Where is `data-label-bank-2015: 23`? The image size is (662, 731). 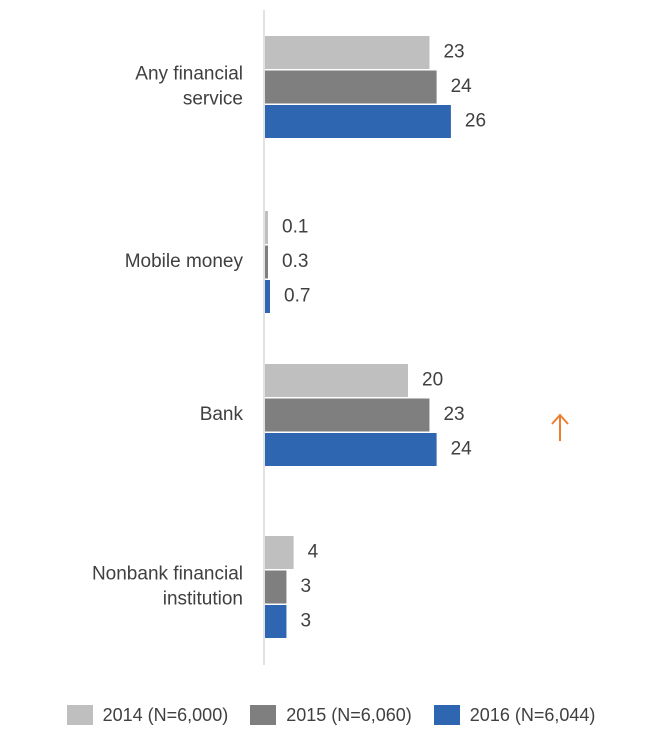 data-label-bank-2015: 23 is located at coordinates (453, 414).